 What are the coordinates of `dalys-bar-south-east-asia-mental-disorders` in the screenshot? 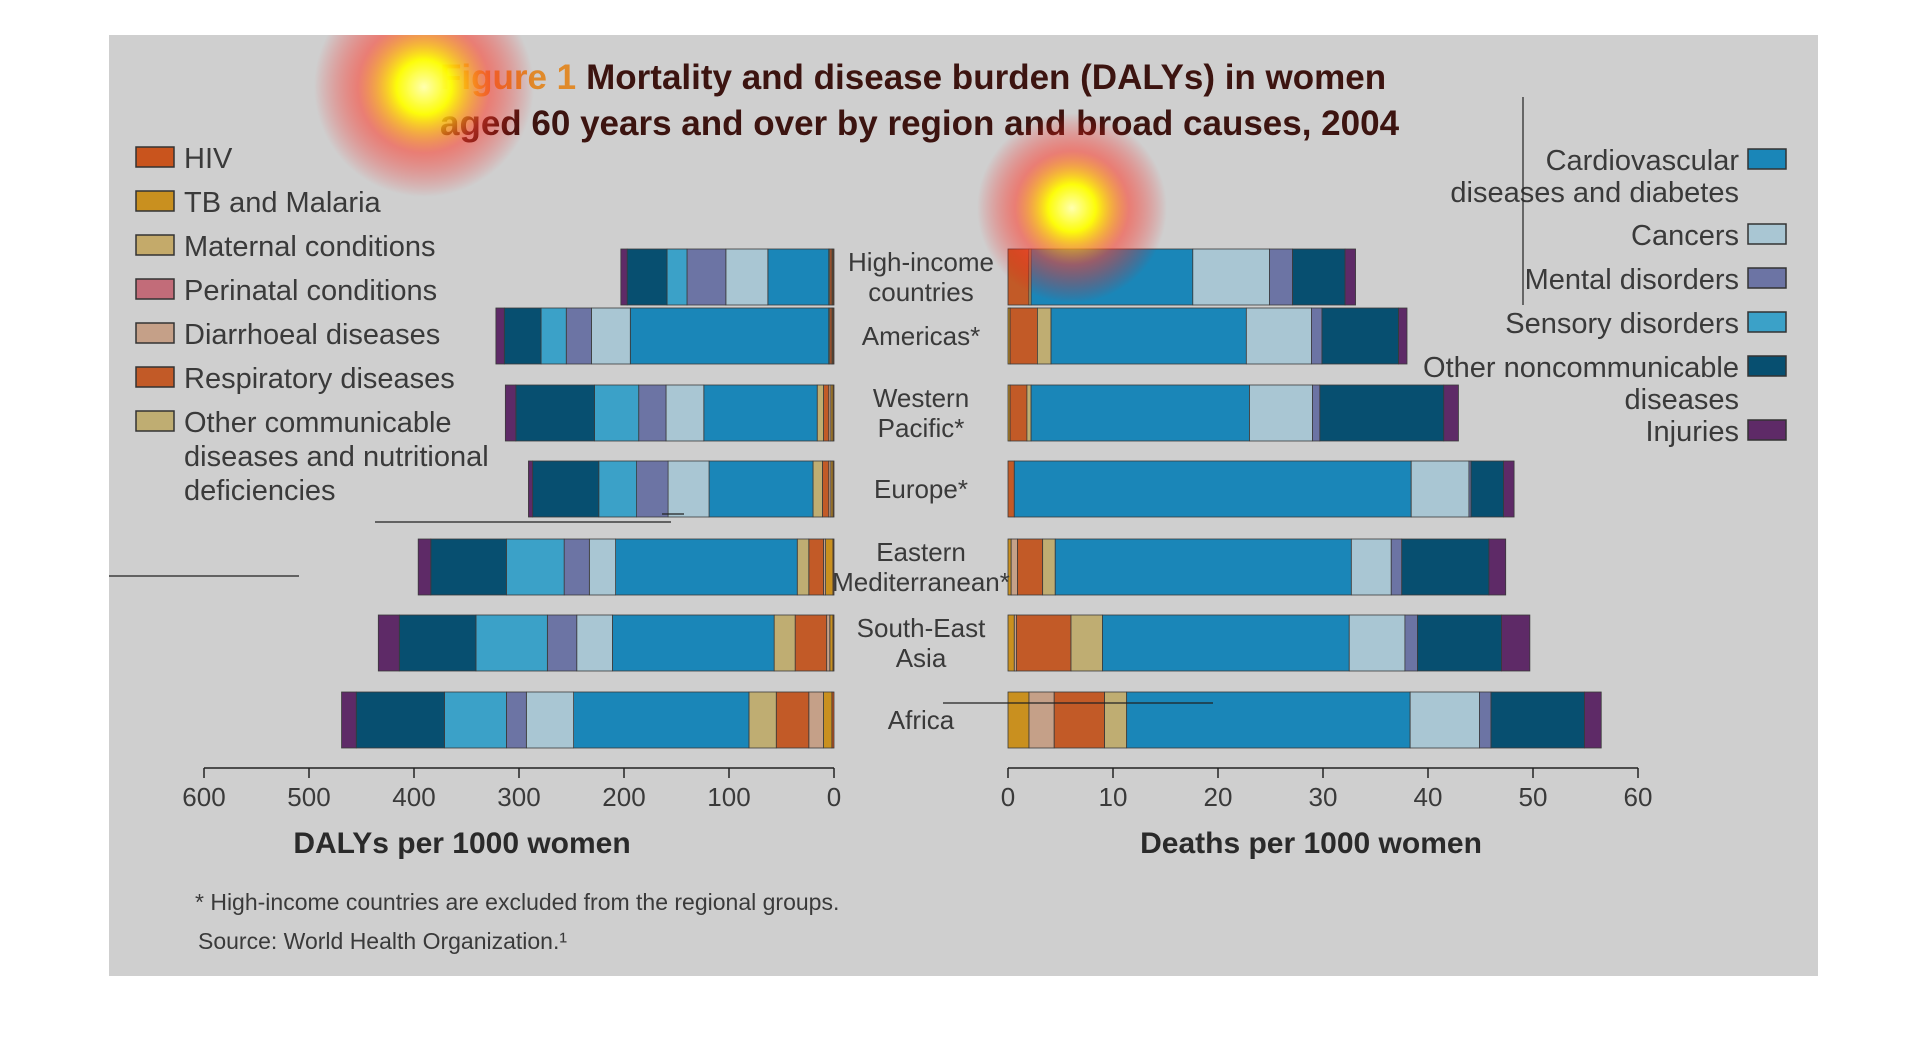 It's located at (562, 643).